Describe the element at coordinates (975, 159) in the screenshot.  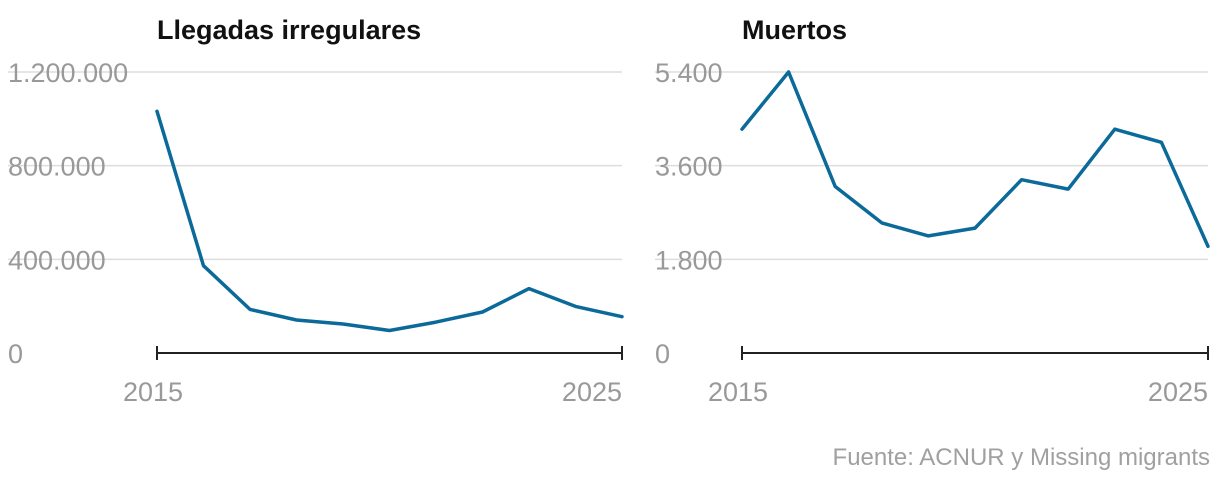
I see `series-line` at that location.